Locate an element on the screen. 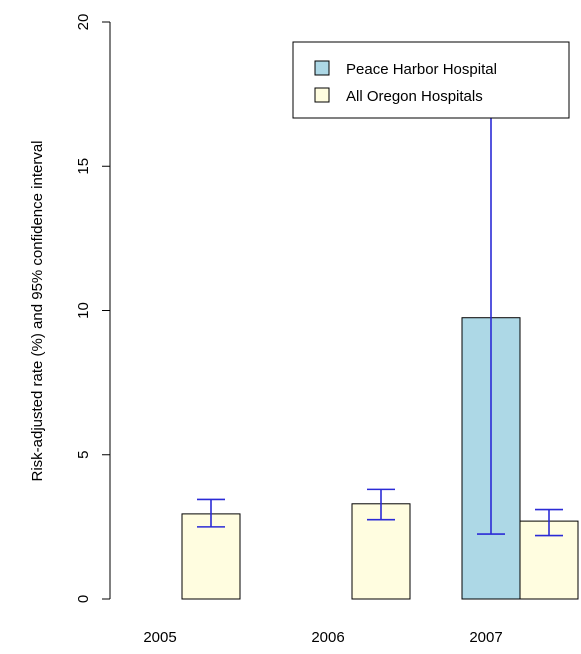 This screenshot has width=581, height=654. x-tick-label-2005: 2005 is located at coordinates (159, 637).